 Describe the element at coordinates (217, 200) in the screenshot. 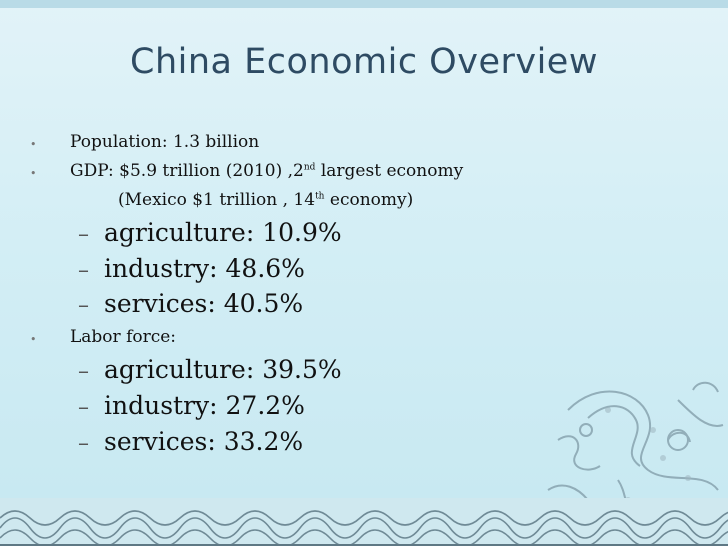

I see `mexico-text: (Mexico $1 trillion , 14` at that location.